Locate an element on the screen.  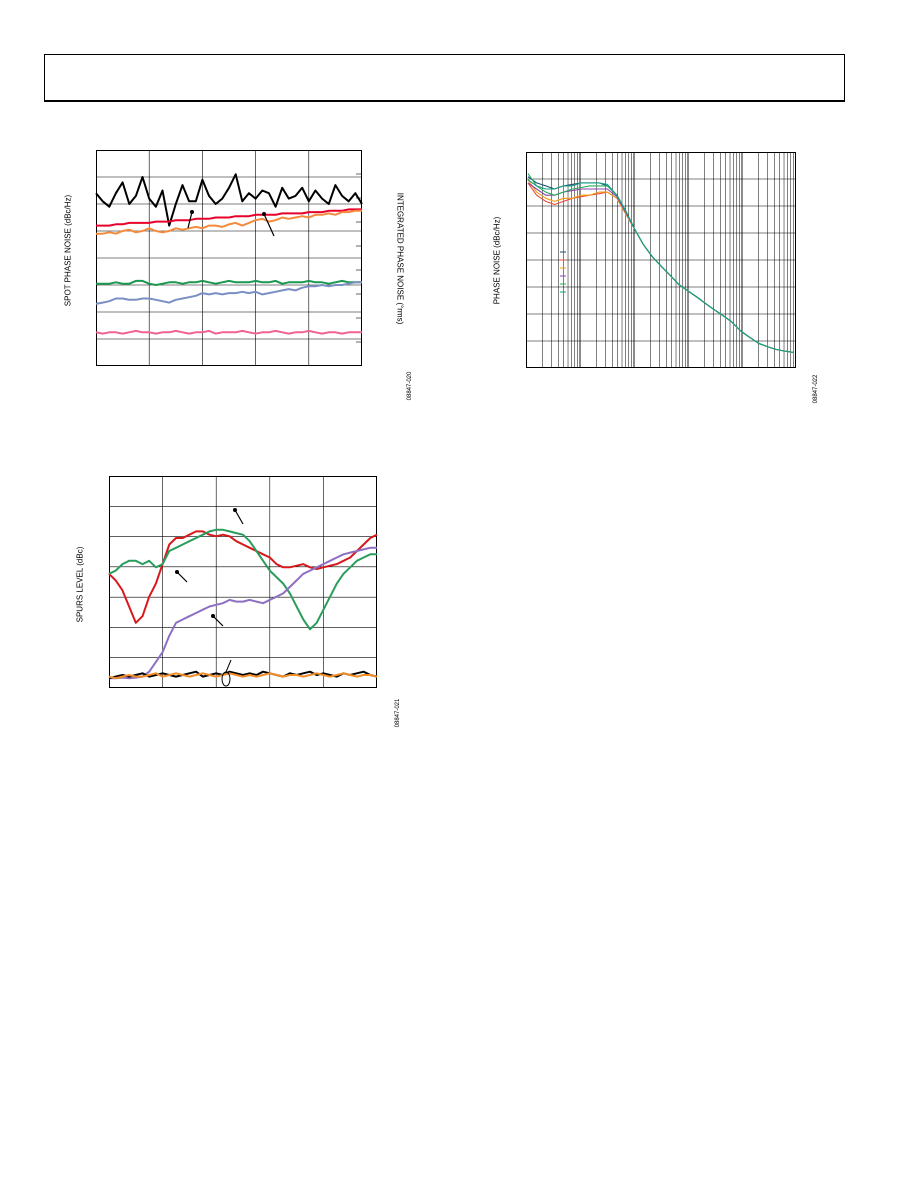
phase-noise-vs-frequency-chart is located at coordinates (661, 260).